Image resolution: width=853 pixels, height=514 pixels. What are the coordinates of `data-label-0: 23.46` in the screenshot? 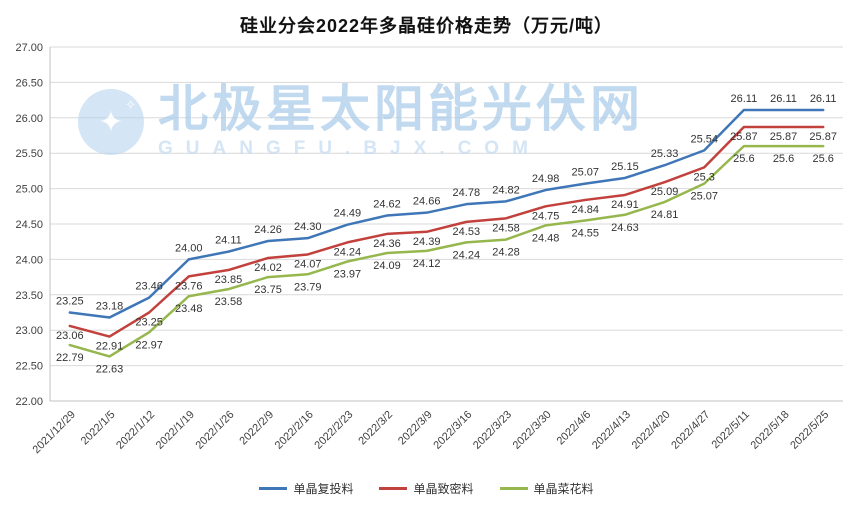 It's located at (149, 287).